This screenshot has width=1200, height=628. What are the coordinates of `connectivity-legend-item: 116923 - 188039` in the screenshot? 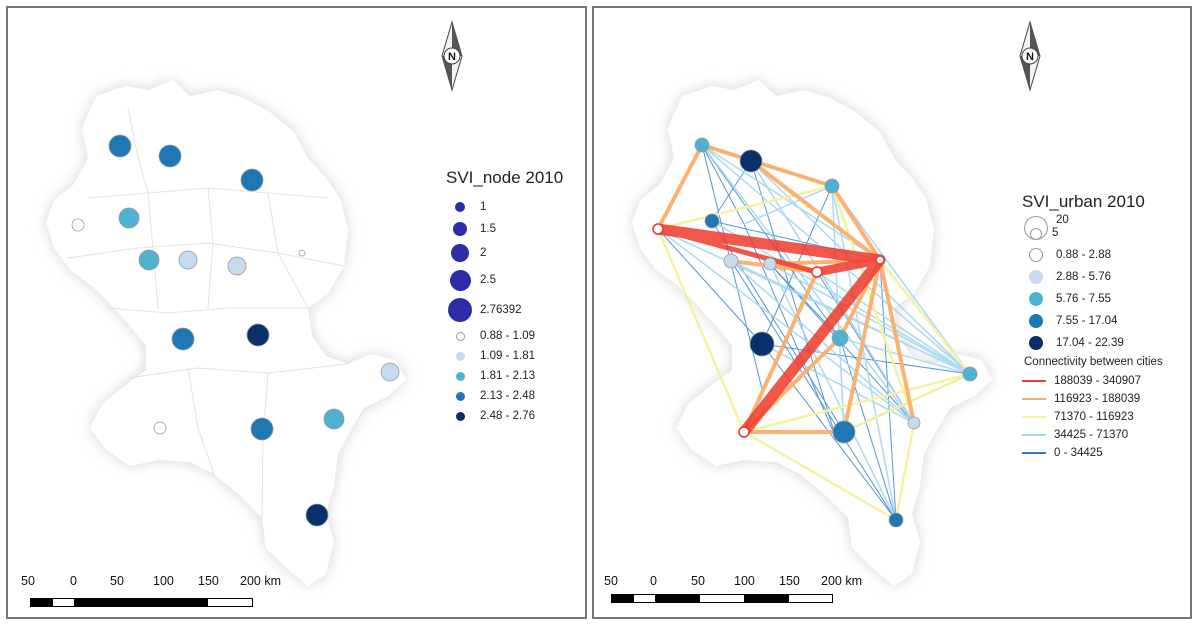 It's located at (1092, 399).